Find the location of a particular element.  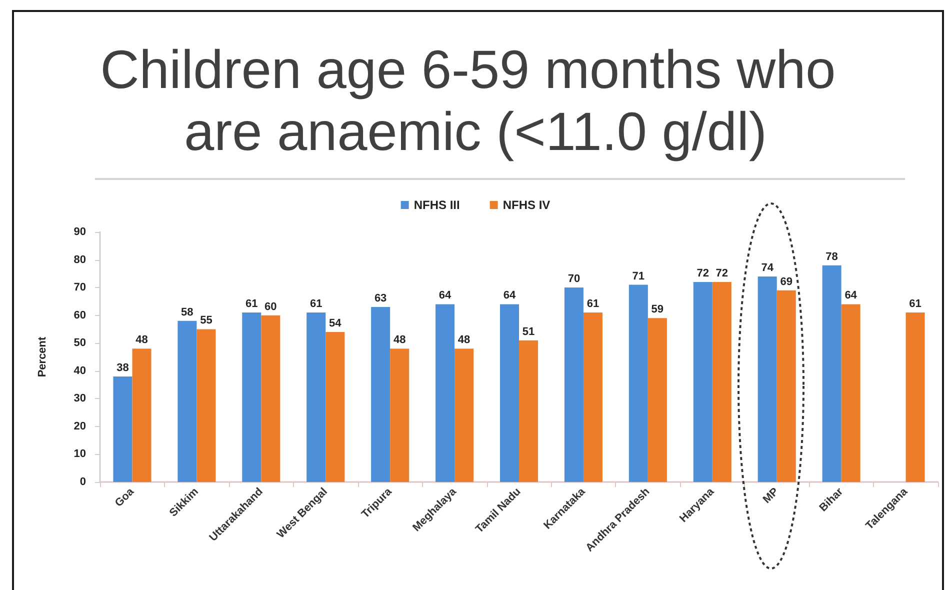

data-label: 60 is located at coordinates (270, 306).